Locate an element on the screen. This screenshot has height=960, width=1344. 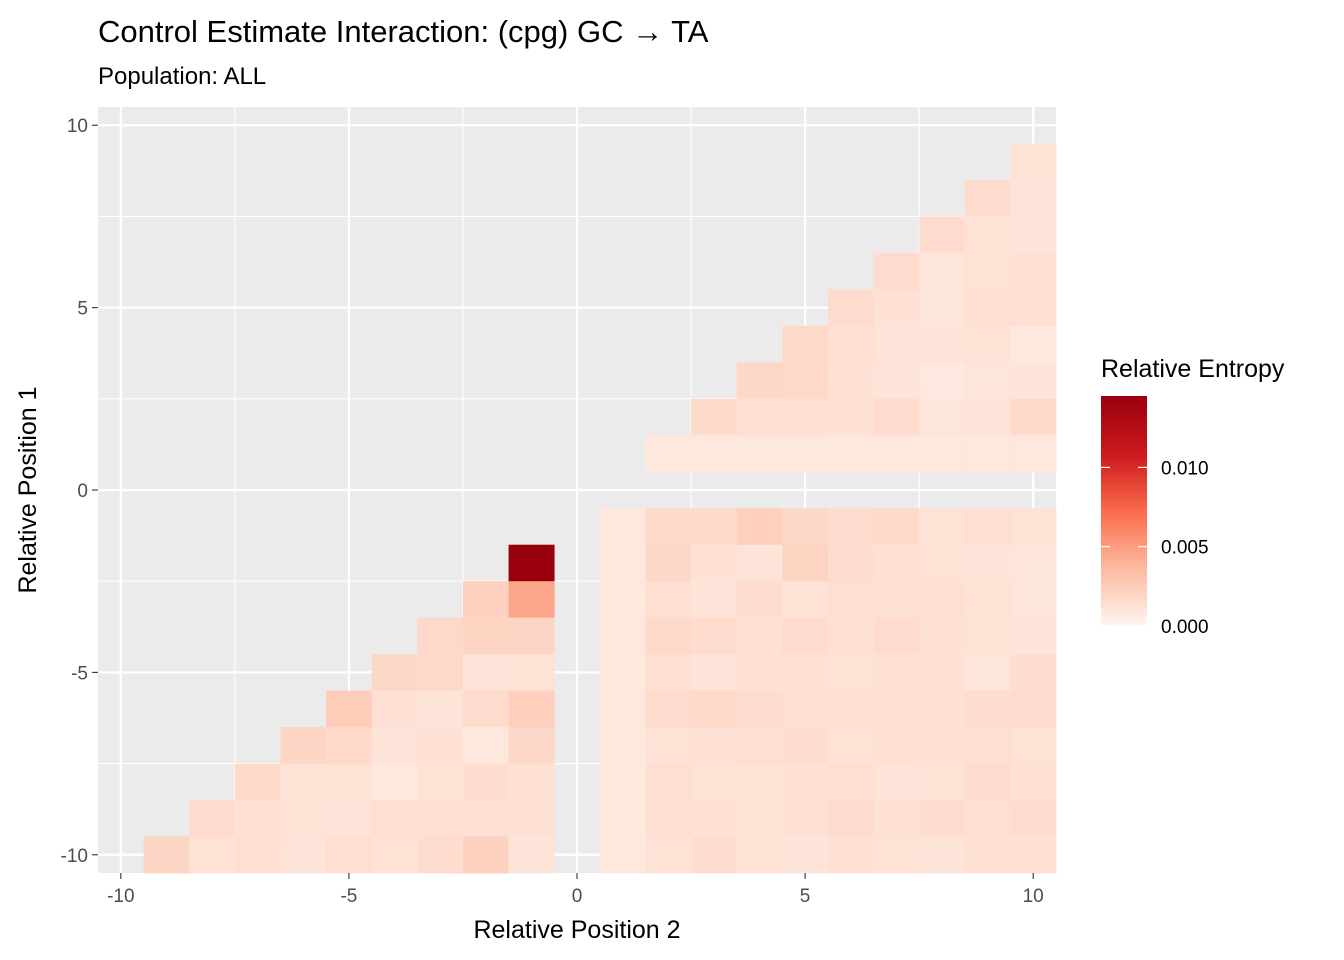
x-axis: -10 -5 0 5 10 is located at coordinates (575, 890).